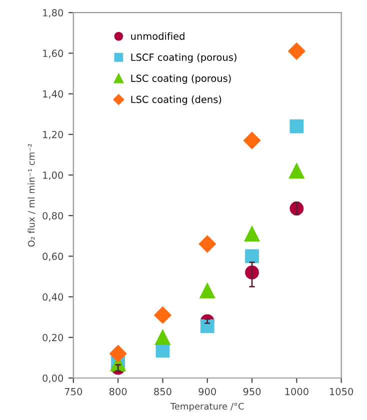 This screenshot has height=420, width=367. What do you see at coordinates (32, 195) in the screenshot?
I see `y-axis-title: O₂ flux / ml min⁻¹ cm⁻²` at bounding box center [32, 195].